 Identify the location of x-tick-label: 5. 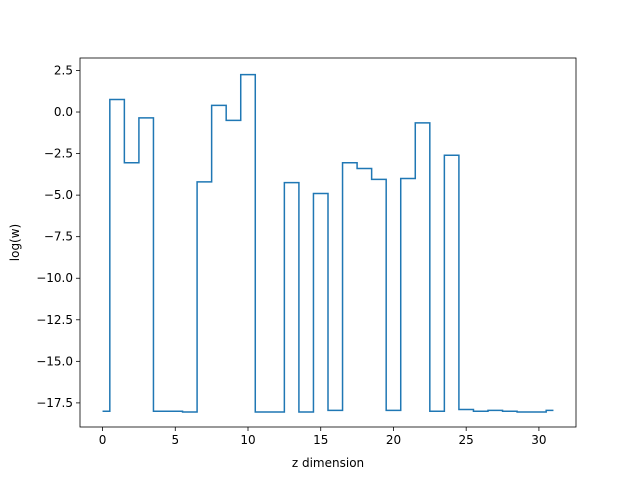
(175, 440).